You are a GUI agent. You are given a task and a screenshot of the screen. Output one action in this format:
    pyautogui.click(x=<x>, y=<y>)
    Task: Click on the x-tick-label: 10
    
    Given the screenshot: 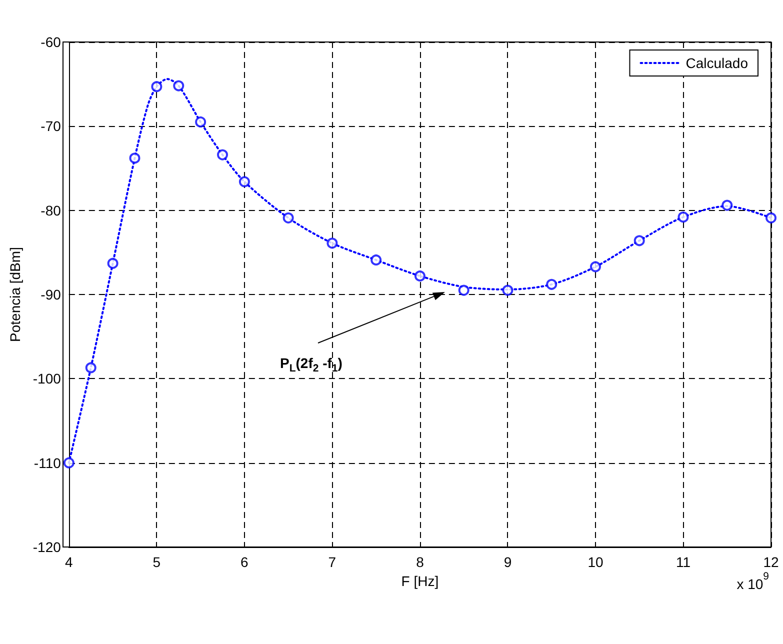 What is the action you would take?
    pyautogui.click(x=596, y=562)
    